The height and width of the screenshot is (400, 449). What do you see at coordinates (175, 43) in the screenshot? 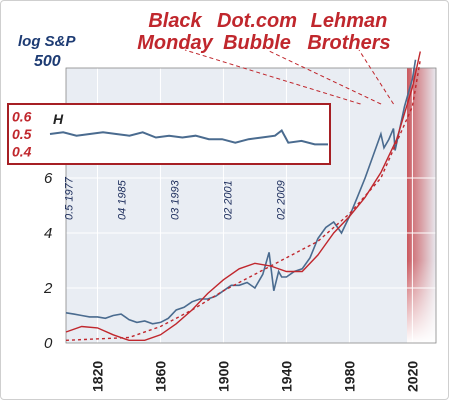
I see `event-label-line2: Monday` at bounding box center [175, 43].